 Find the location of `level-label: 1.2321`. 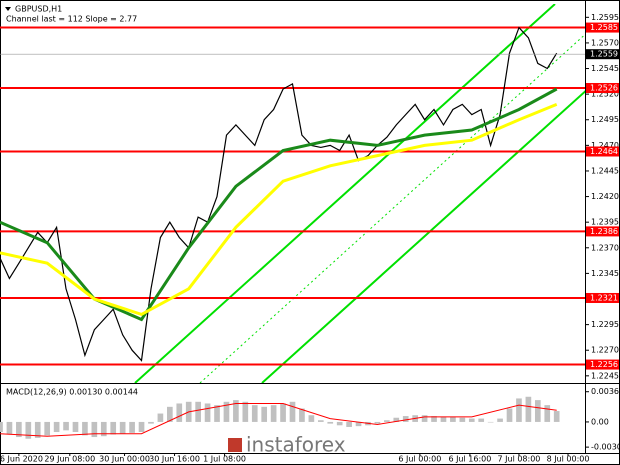

level-label: 1.2321 is located at coordinates (604, 297).